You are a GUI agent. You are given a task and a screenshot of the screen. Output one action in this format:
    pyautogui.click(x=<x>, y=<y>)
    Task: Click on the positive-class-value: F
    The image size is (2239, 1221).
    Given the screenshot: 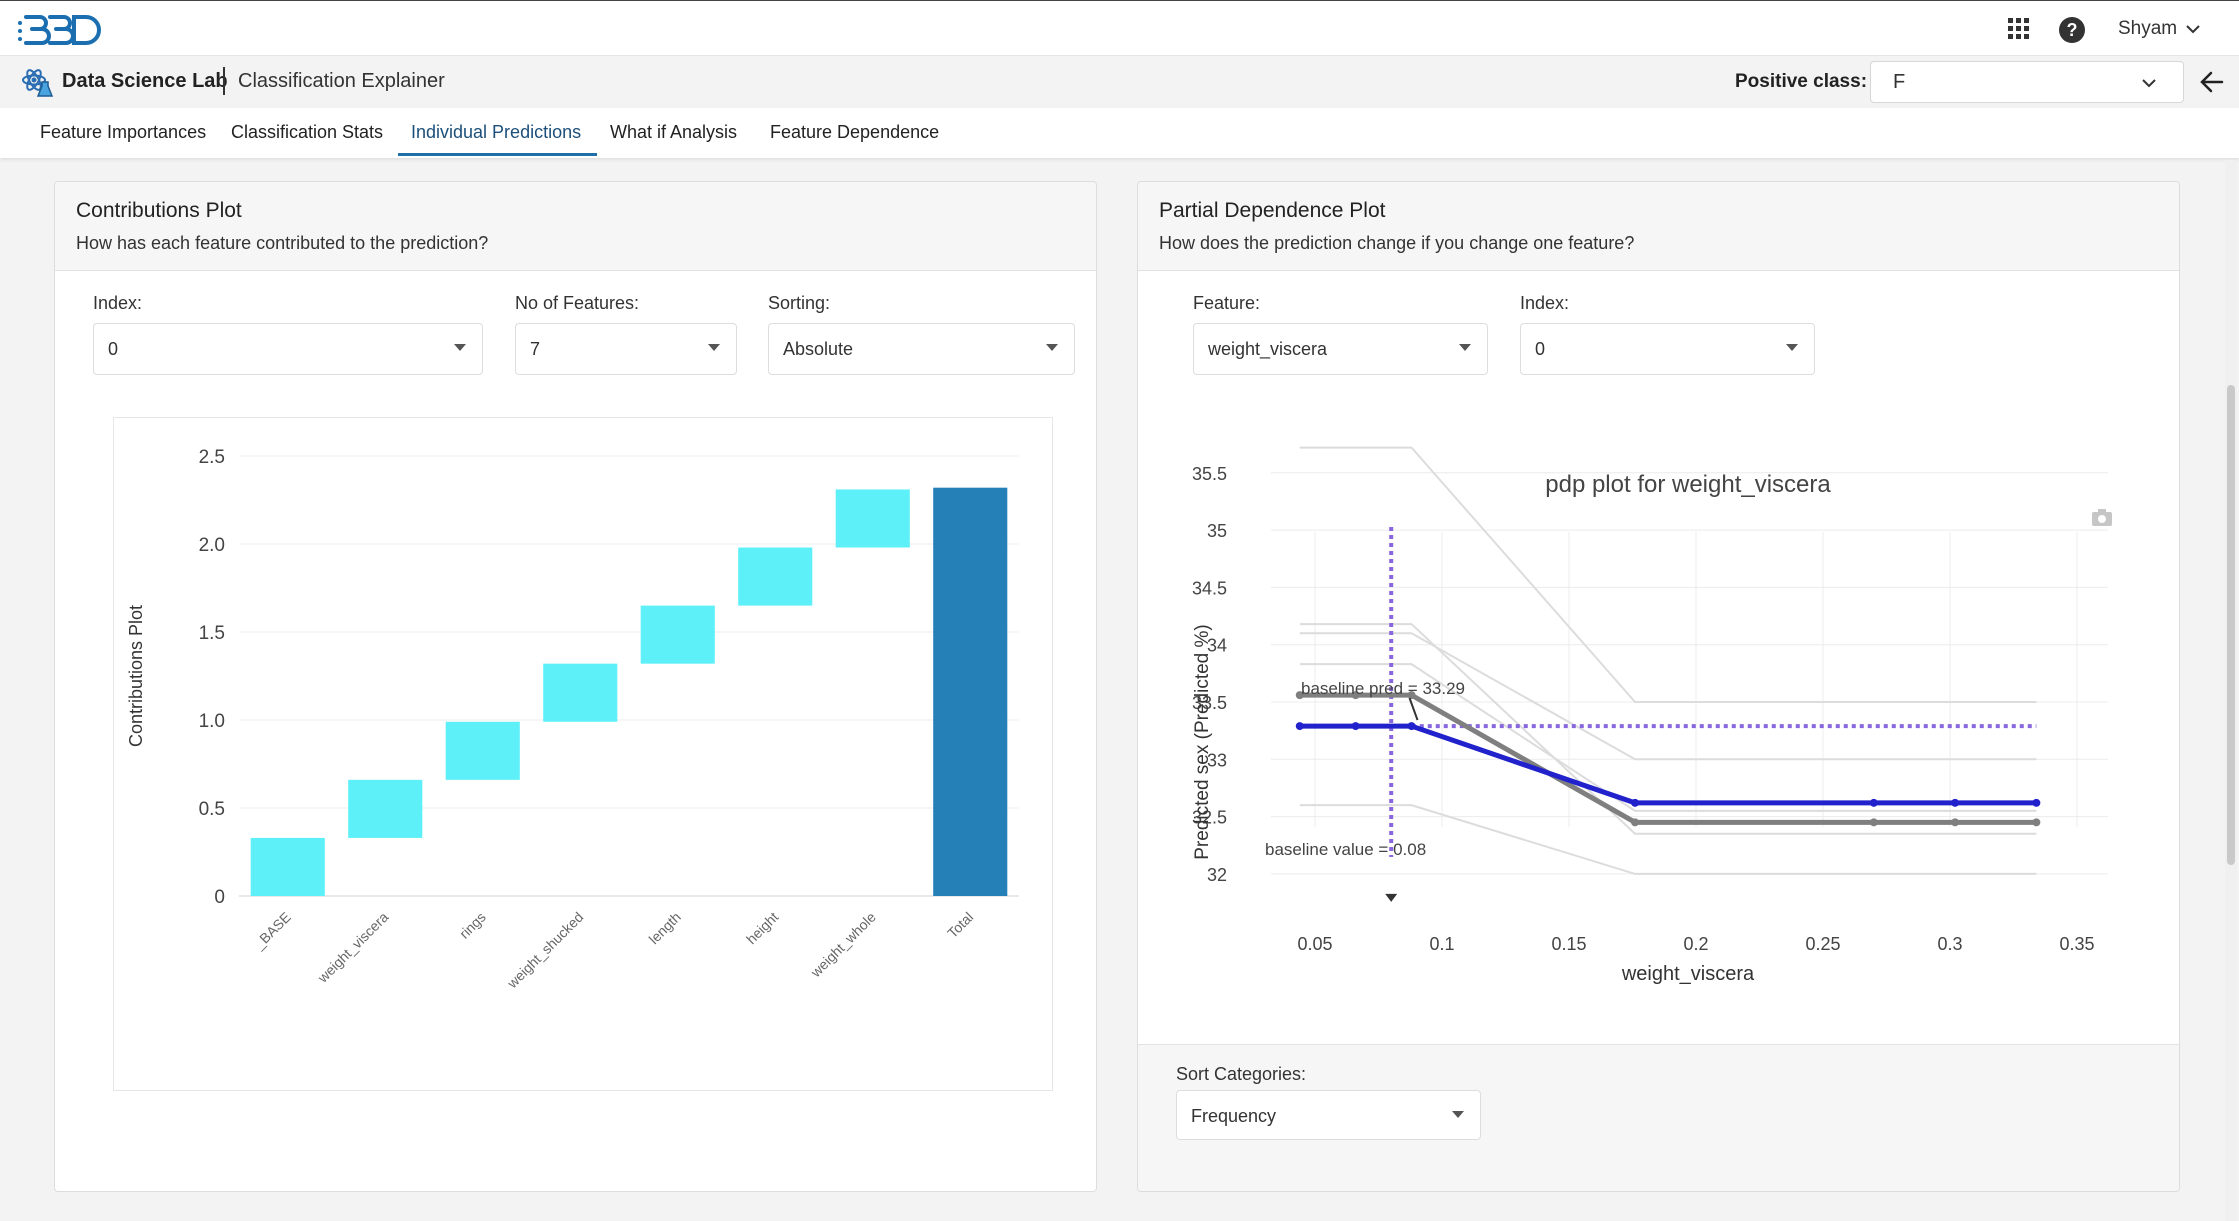 What is the action you would take?
    pyautogui.click(x=1899, y=82)
    